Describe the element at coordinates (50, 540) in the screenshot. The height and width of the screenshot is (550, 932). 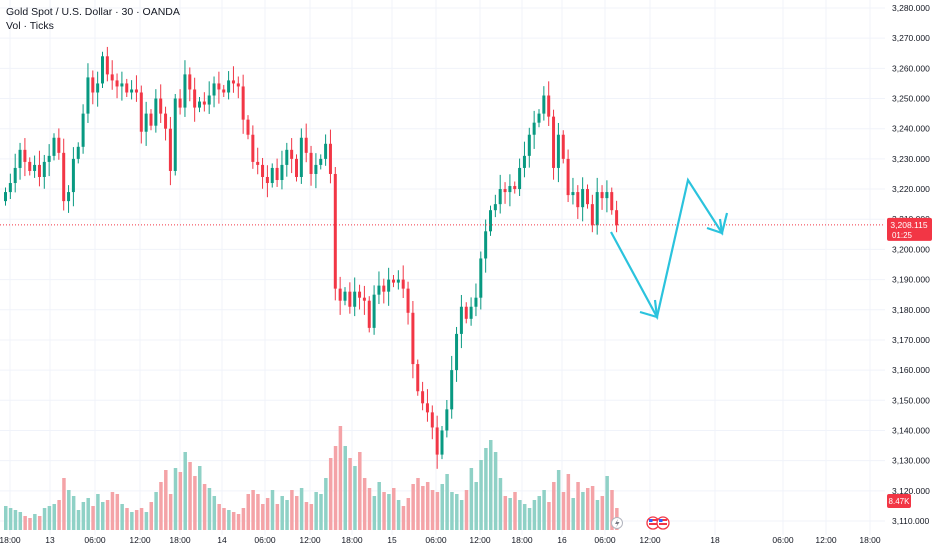
I see `x-tick-label: 13` at that location.